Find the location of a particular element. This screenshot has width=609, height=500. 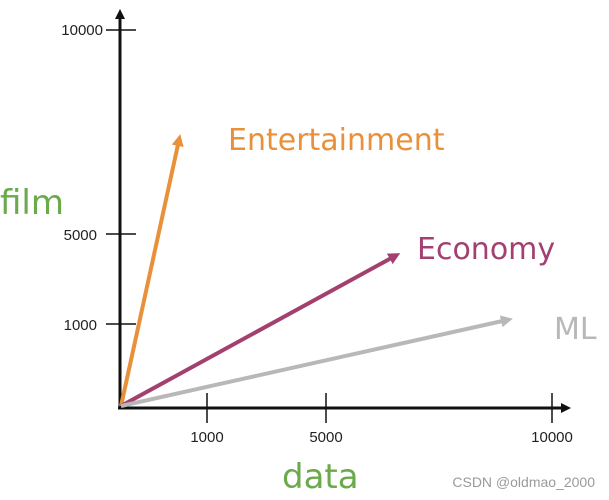

x-tick-label-1000: 1000 is located at coordinates (206, 437).